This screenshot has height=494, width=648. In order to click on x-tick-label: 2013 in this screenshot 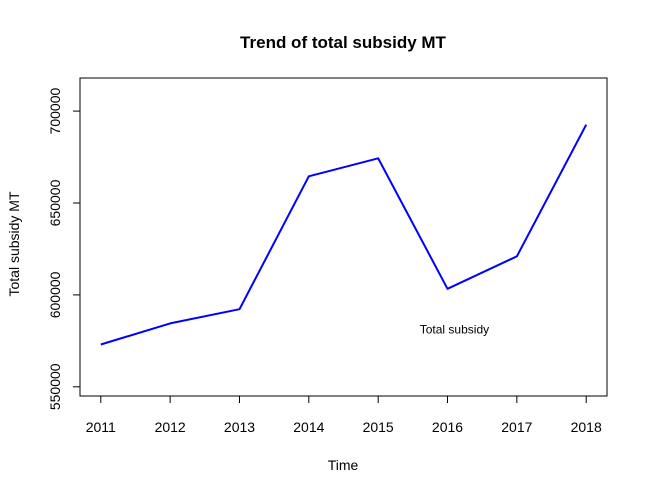, I will do `click(239, 427)`.